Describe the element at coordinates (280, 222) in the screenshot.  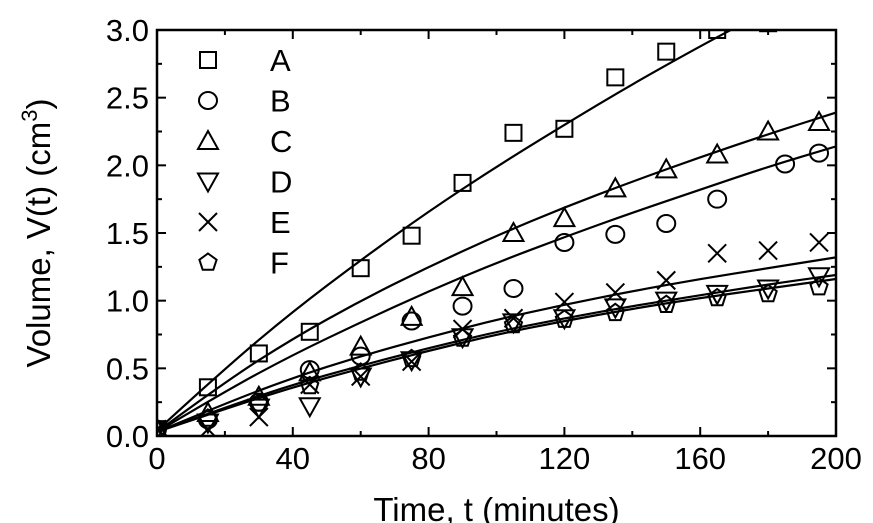
I see `legend-label-e: E` at that location.